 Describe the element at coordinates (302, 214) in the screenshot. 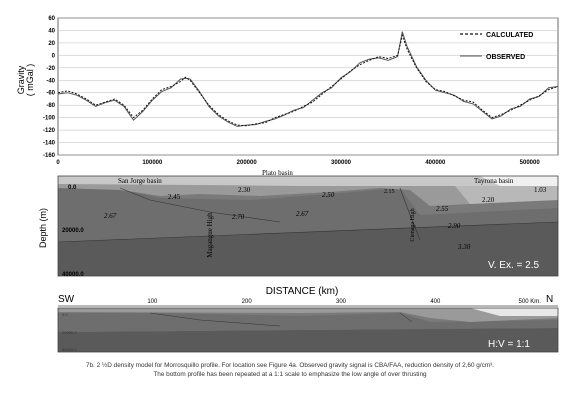

I see `density-2-67-right: 2.67` at that location.